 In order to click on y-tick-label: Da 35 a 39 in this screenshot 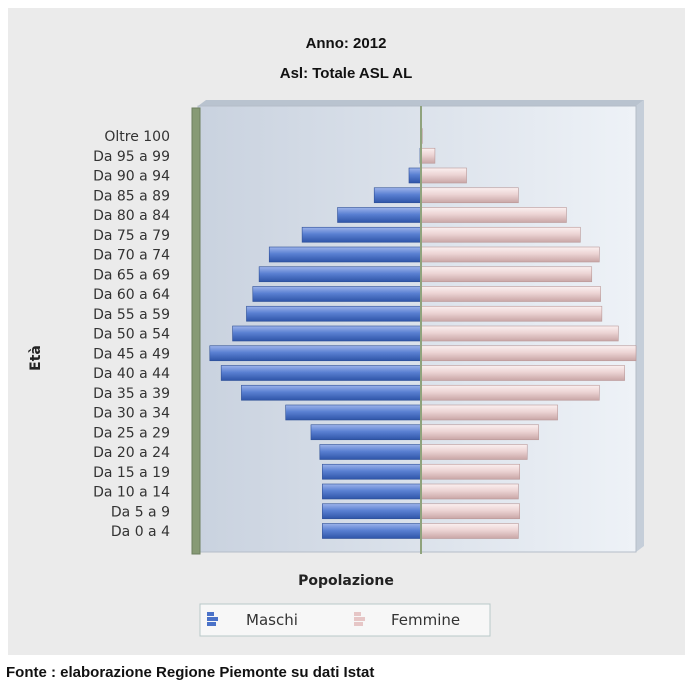, I will do `click(131, 394)`.